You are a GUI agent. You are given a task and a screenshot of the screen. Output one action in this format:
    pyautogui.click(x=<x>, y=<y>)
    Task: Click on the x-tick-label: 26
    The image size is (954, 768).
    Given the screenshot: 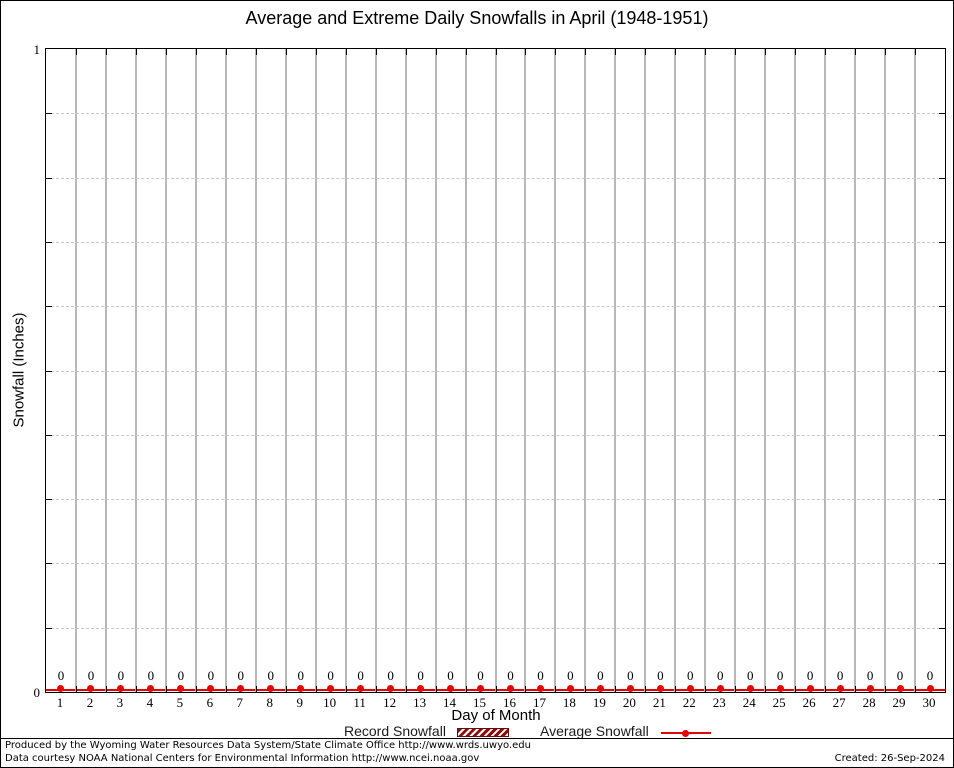 What is the action you would take?
    pyautogui.click(x=809, y=702)
    